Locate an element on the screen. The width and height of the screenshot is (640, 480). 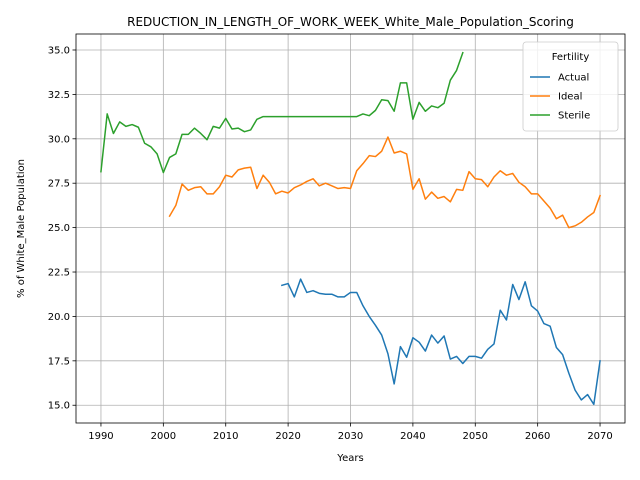
series-line-actual is located at coordinates (440, 342).